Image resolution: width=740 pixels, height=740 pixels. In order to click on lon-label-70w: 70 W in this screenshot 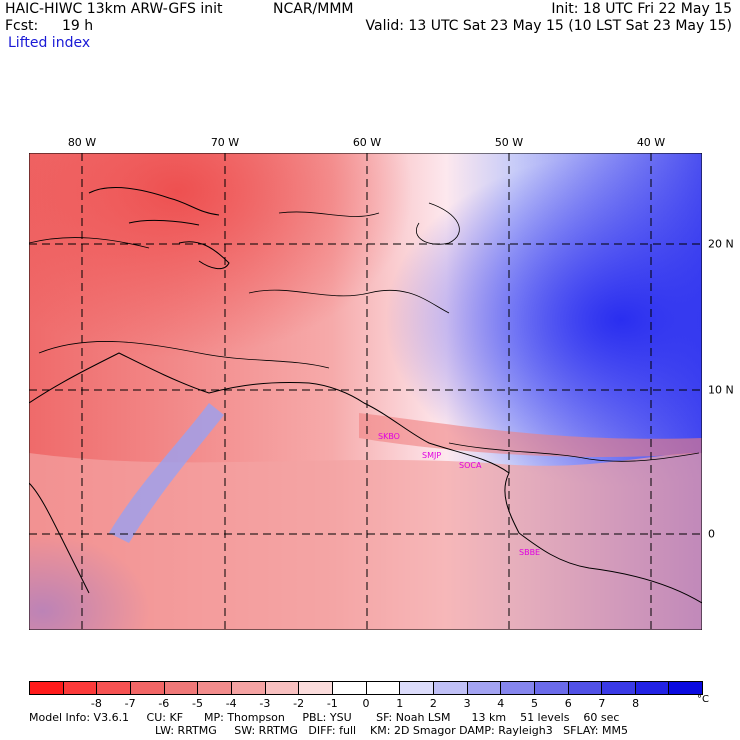, I will do `click(225, 142)`.